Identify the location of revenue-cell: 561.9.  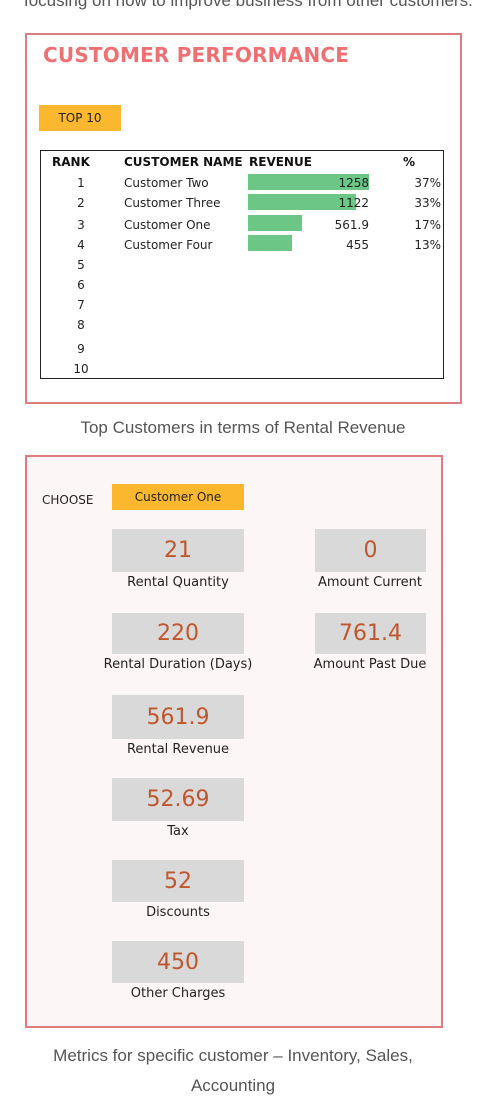
(351, 225).